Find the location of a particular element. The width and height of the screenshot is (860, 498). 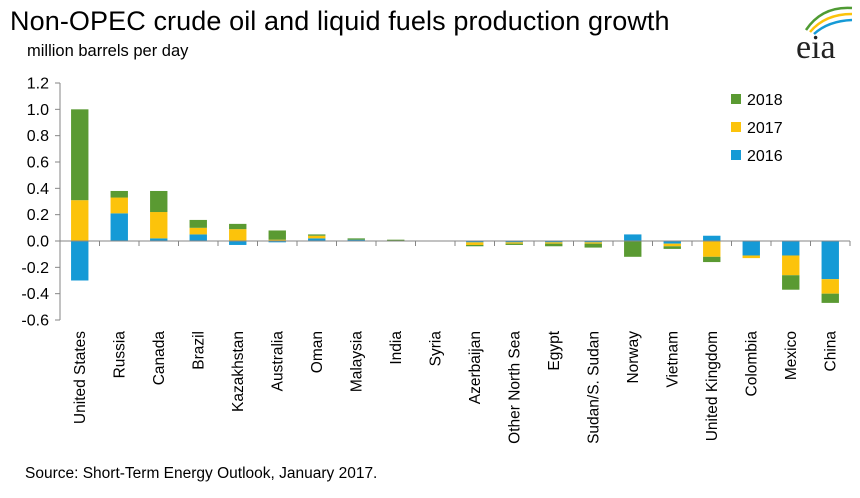

bar-2017-sudan-s-sudan is located at coordinates (593, 243).